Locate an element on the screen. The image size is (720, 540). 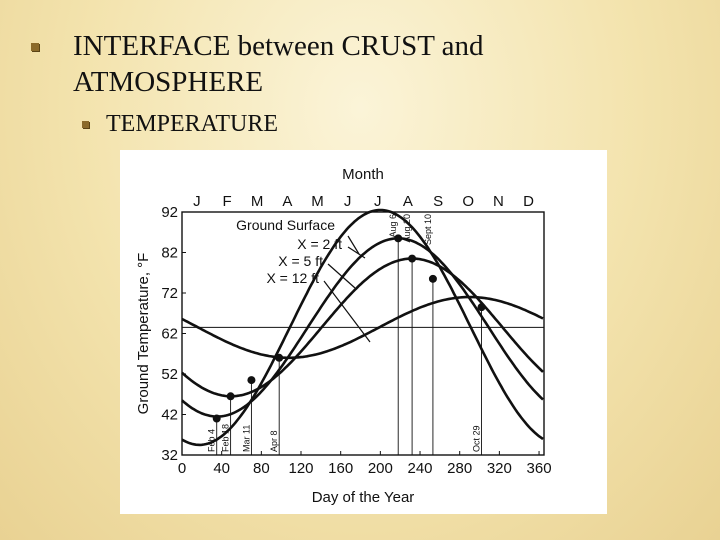
marker-date-label: Mar 11 is located at coordinates (246, 438).